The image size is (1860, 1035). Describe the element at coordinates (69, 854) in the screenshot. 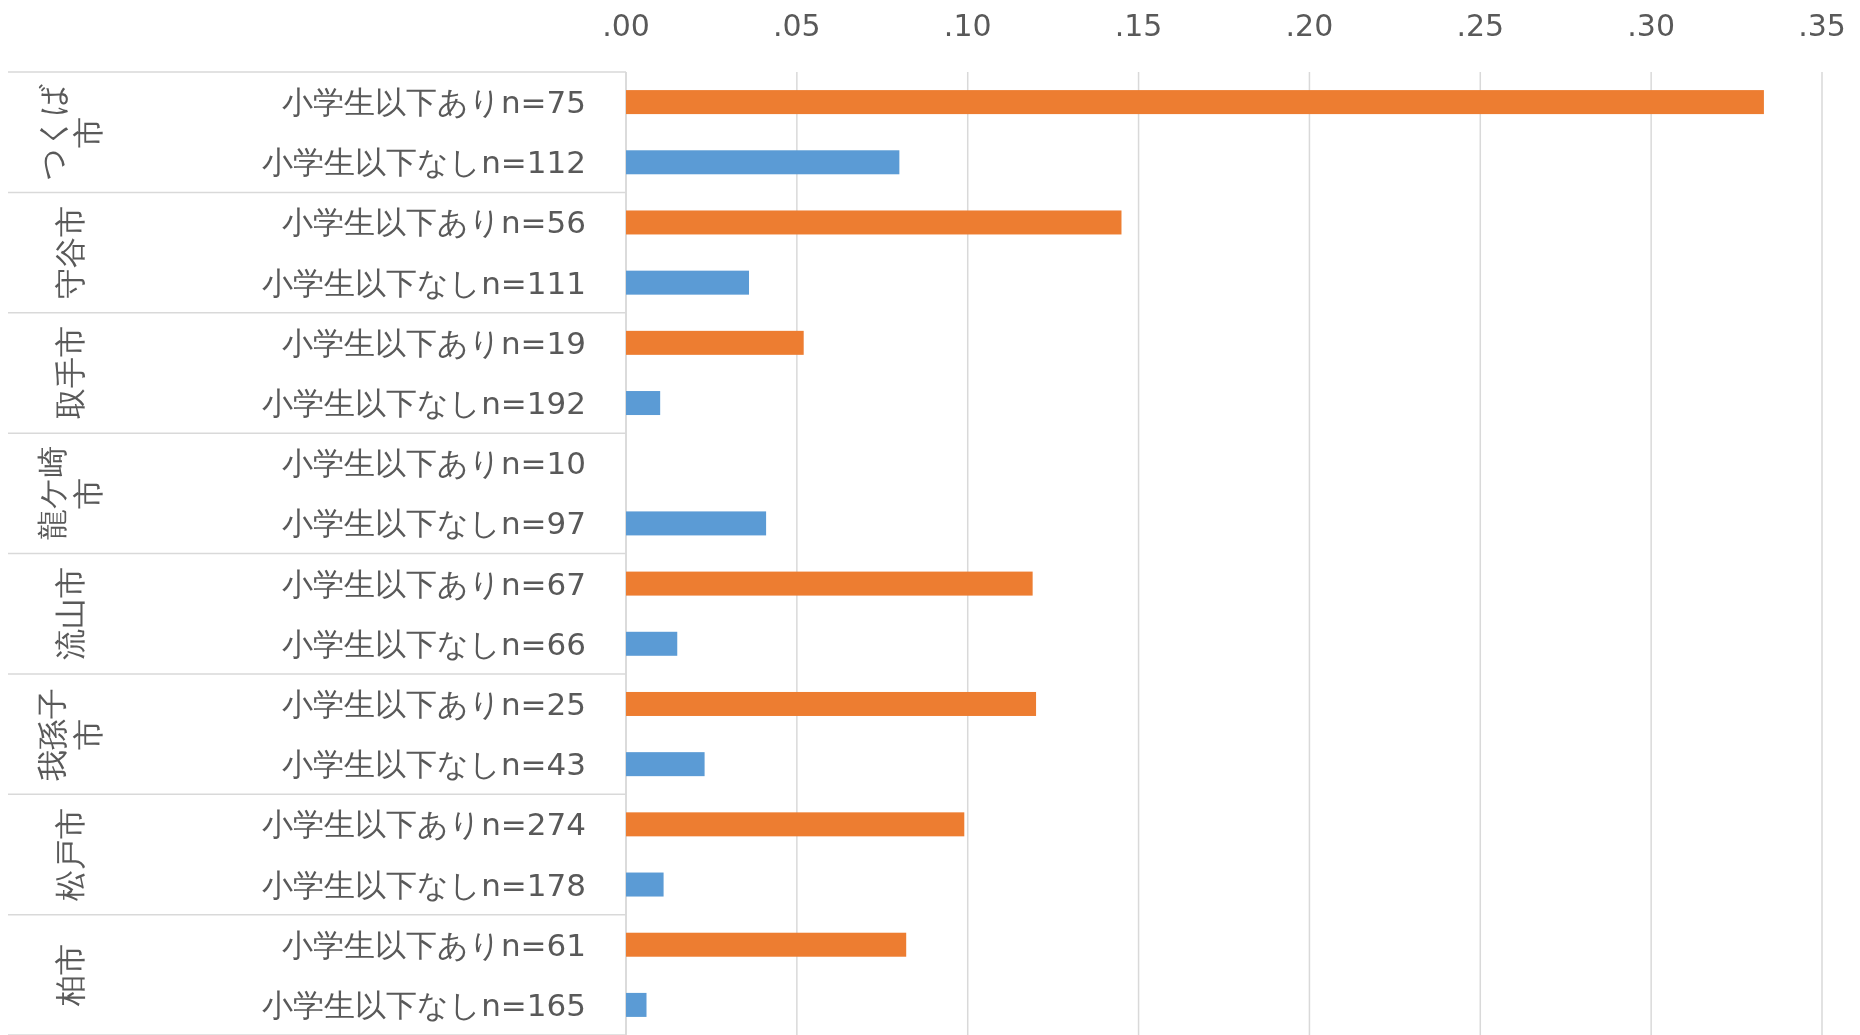

I see `text: 松戸市` at that location.